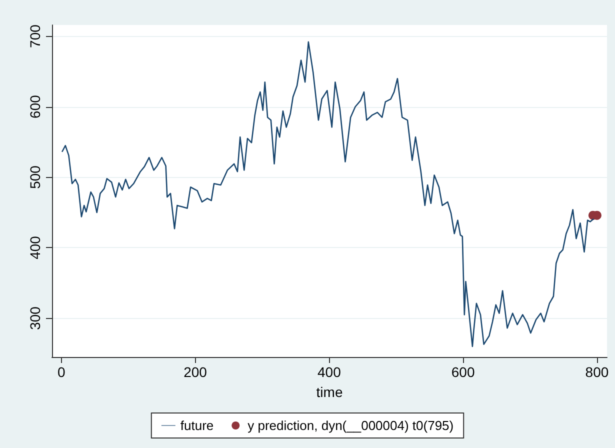  What do you see at coordinates (35, 177) in the screenshot?
I see `y-tick-label: 500` at bounding box center [35, 177].